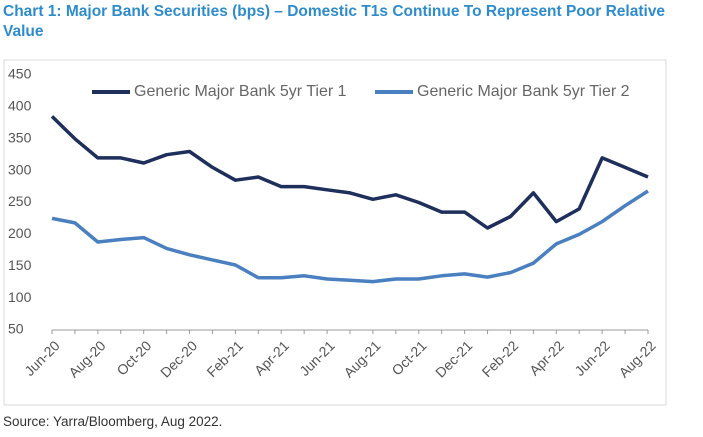  Describe the element at coordinates (592, 358) in the screenshot. I see `x-tick-label: Jun-22` at that location.